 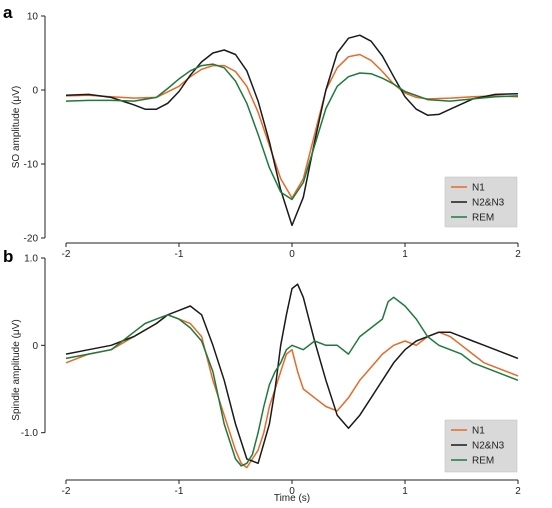 What do you see at coordinates (16, 127) in the screenshot?
I see `panel-a-y-axis-label: SO amplitude (μV)` at bounding box center [16, 127].